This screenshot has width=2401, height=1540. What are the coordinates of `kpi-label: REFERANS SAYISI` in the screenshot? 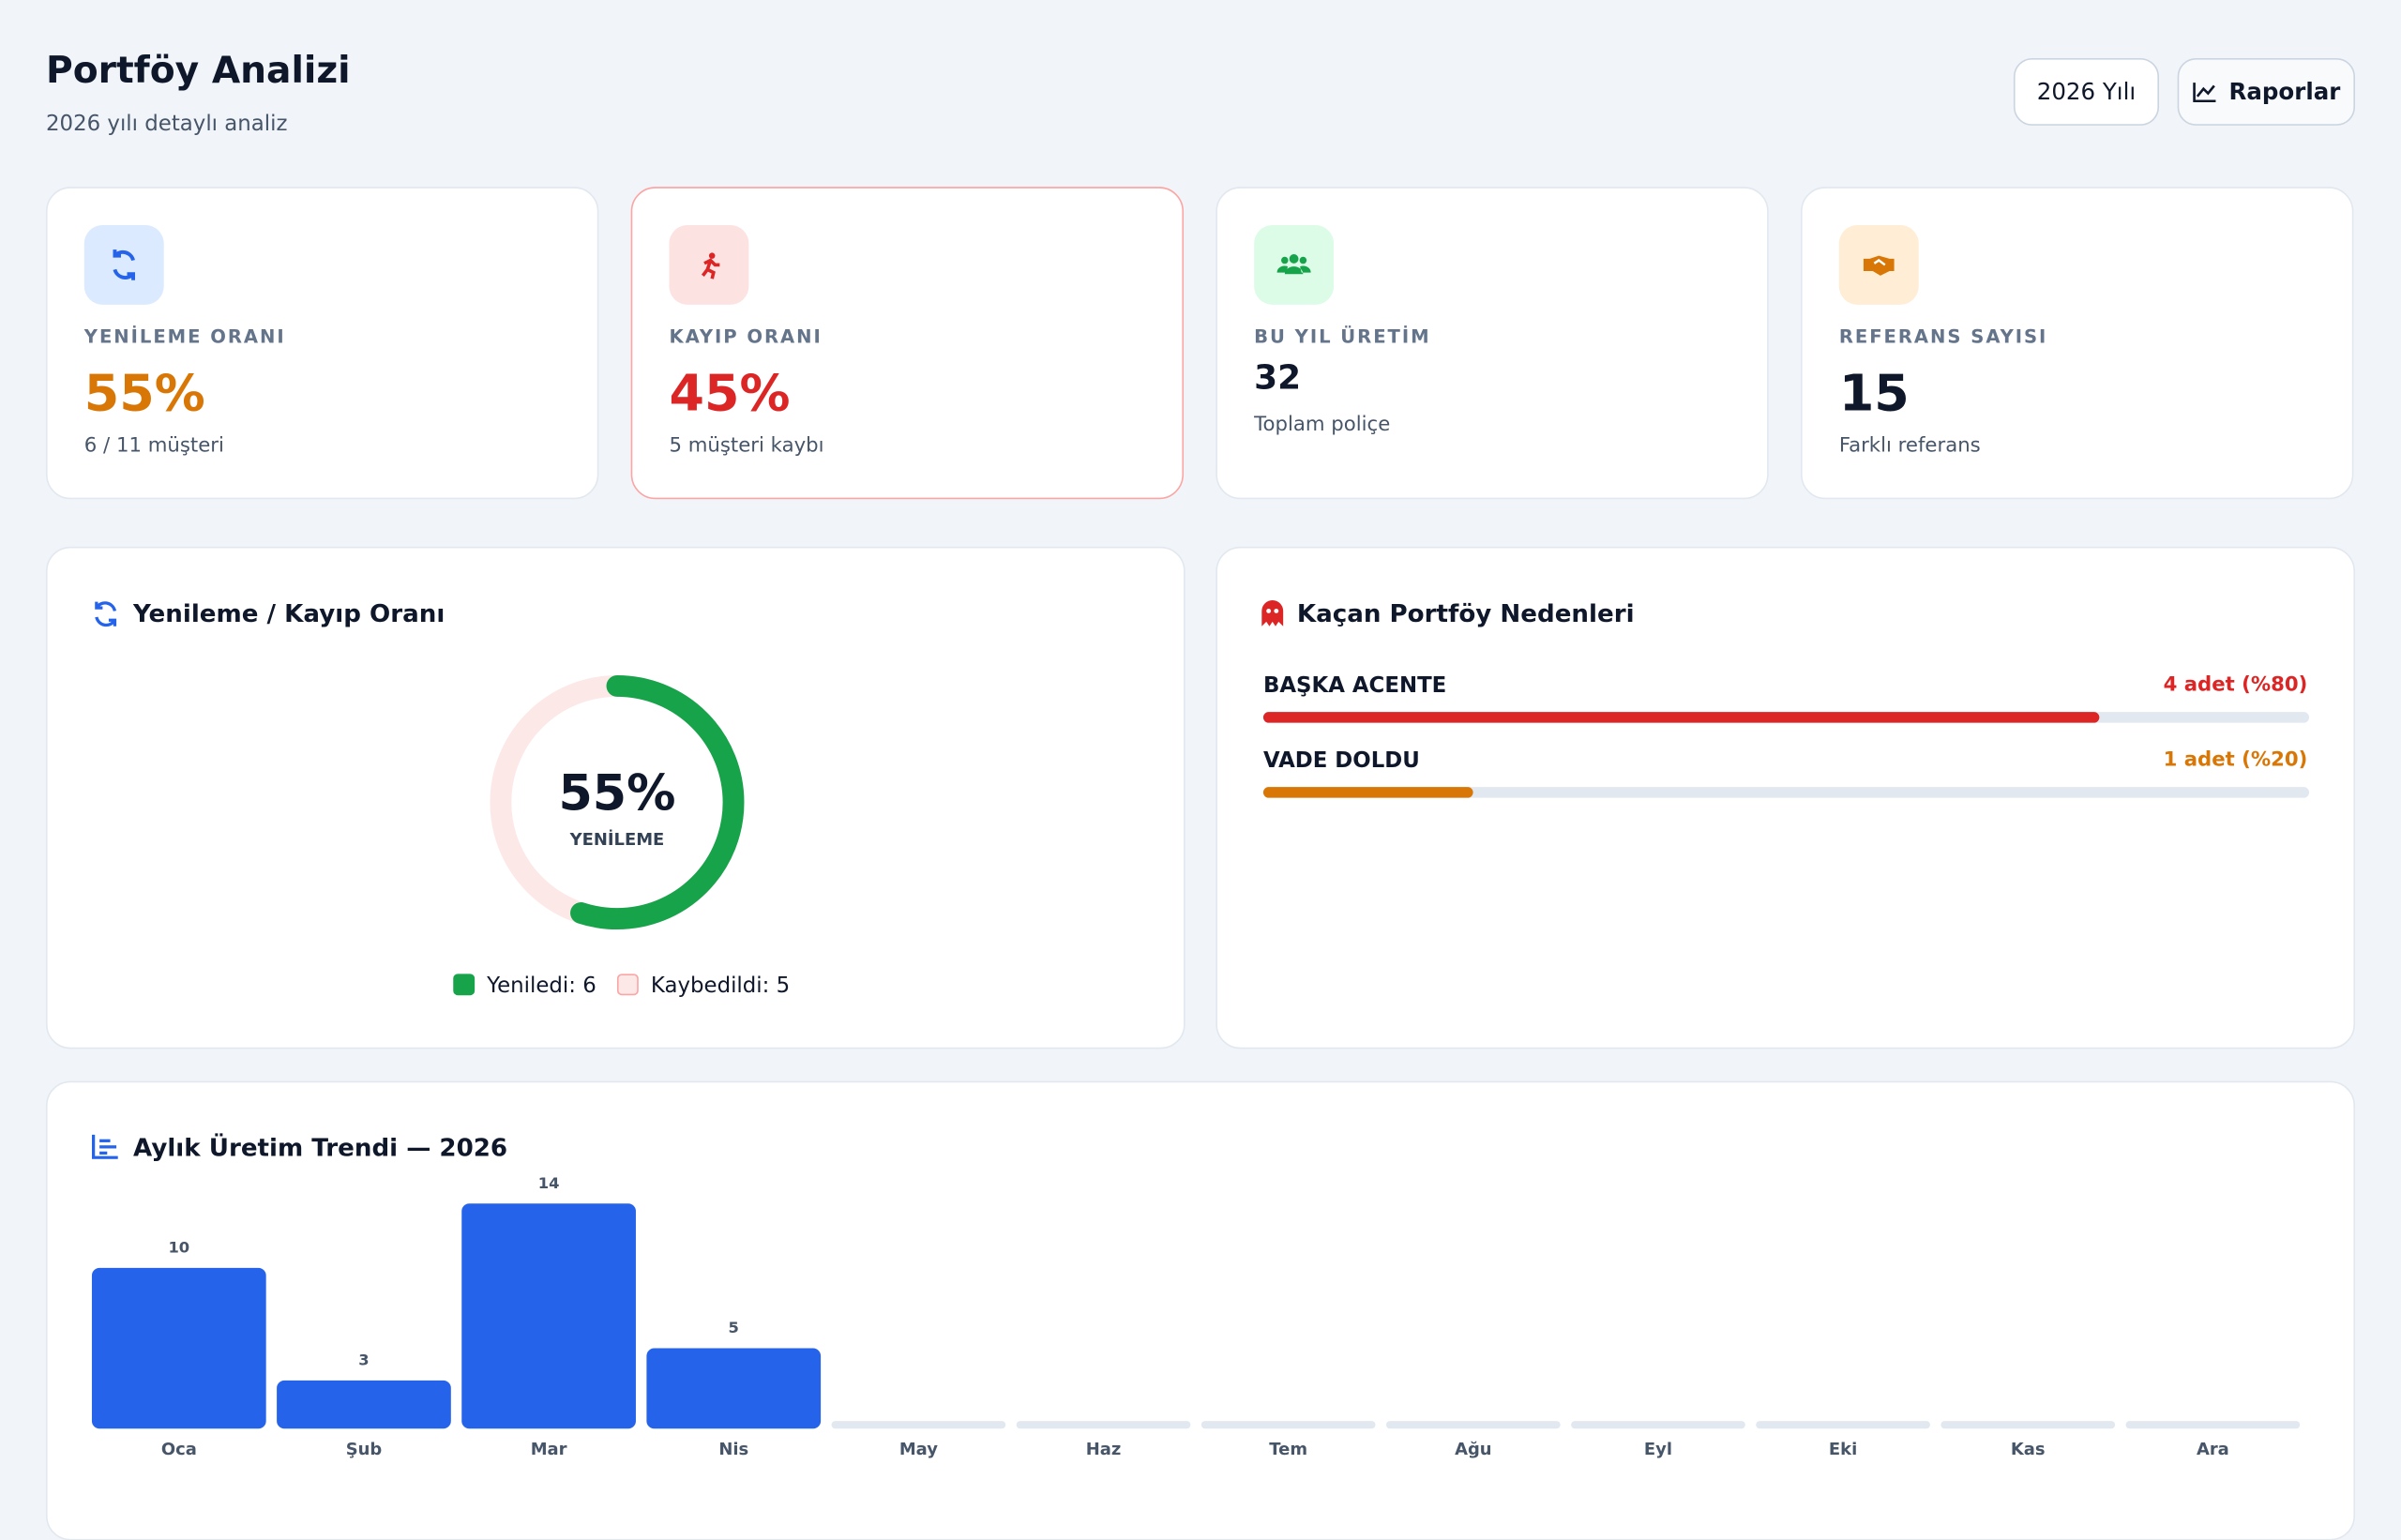 It's located at (1943, 336).